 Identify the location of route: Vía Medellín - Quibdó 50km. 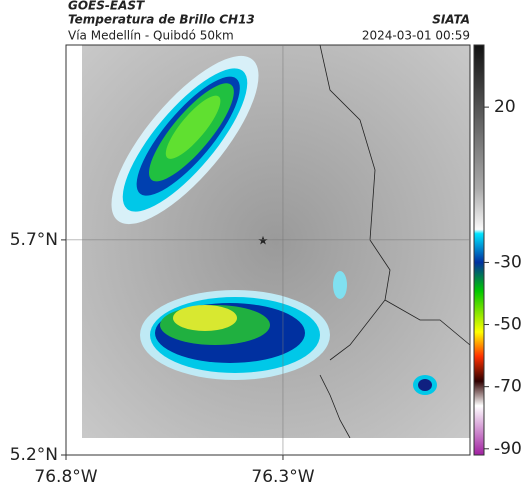
(151, 36).